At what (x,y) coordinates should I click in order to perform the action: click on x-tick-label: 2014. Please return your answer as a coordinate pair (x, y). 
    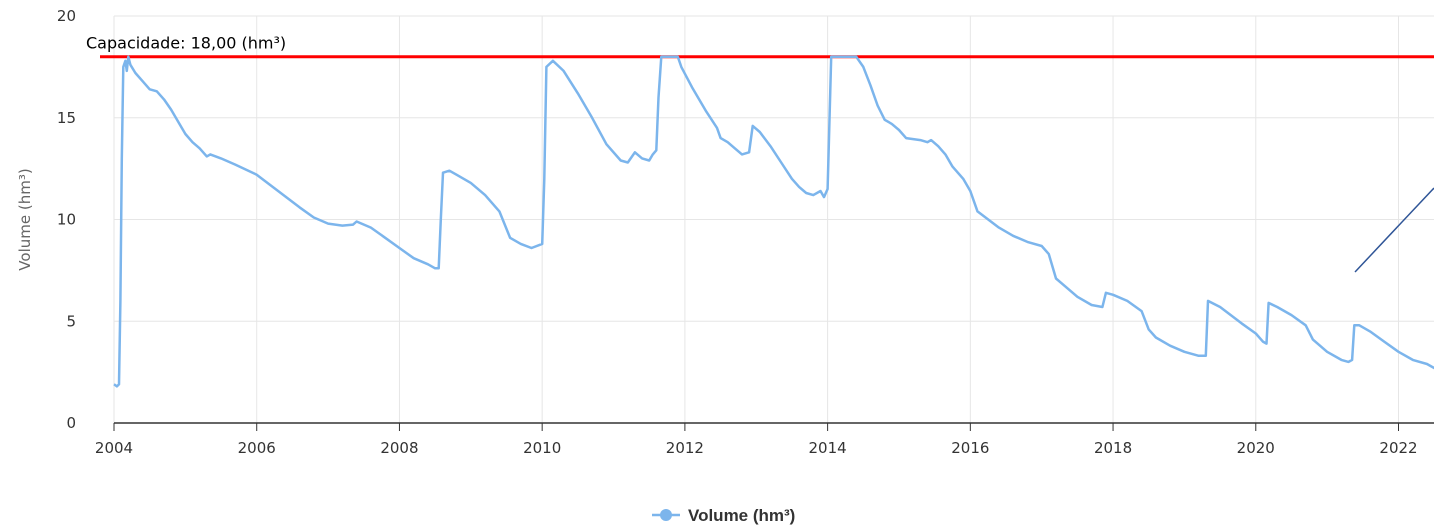
    Looking at the image, I should click on (828, 448).